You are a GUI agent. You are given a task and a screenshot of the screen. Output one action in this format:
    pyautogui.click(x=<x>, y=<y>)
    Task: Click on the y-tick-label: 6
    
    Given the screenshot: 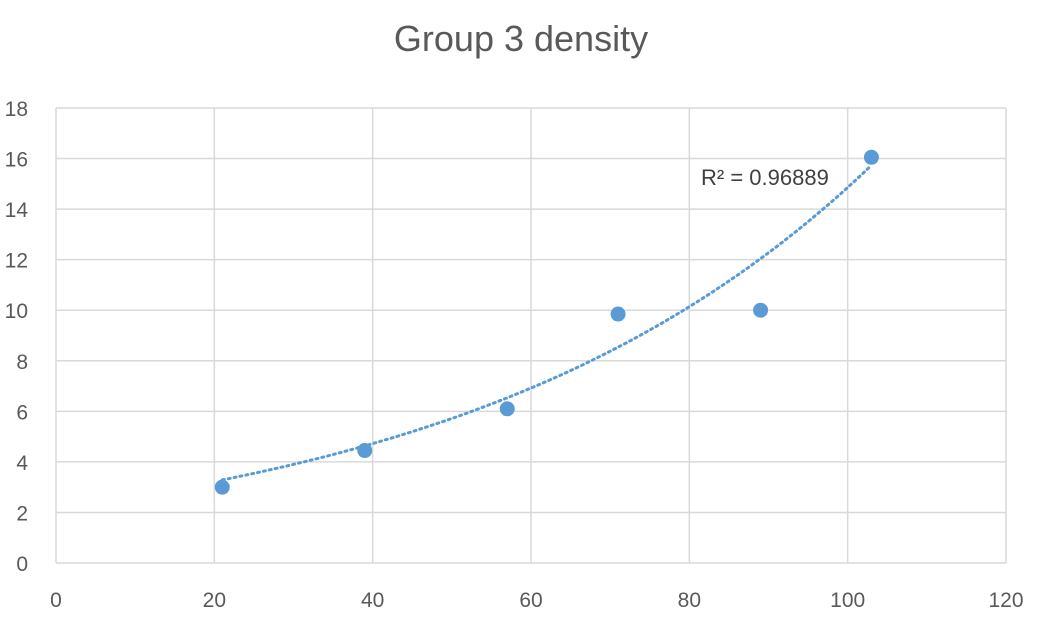 What is the action you would take?
    pyautogui.click(x=22, y=412)
    